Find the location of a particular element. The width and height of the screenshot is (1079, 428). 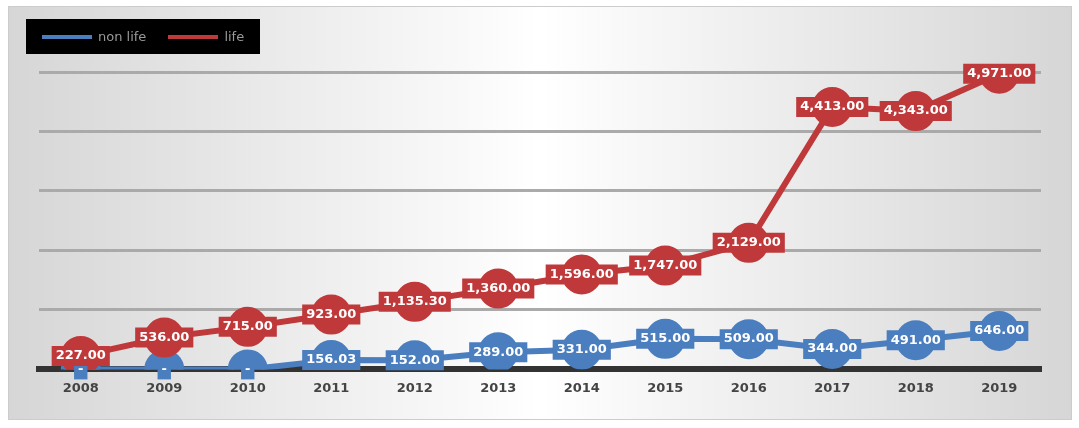

legend-label: non life is located at coordinates (122, 36).